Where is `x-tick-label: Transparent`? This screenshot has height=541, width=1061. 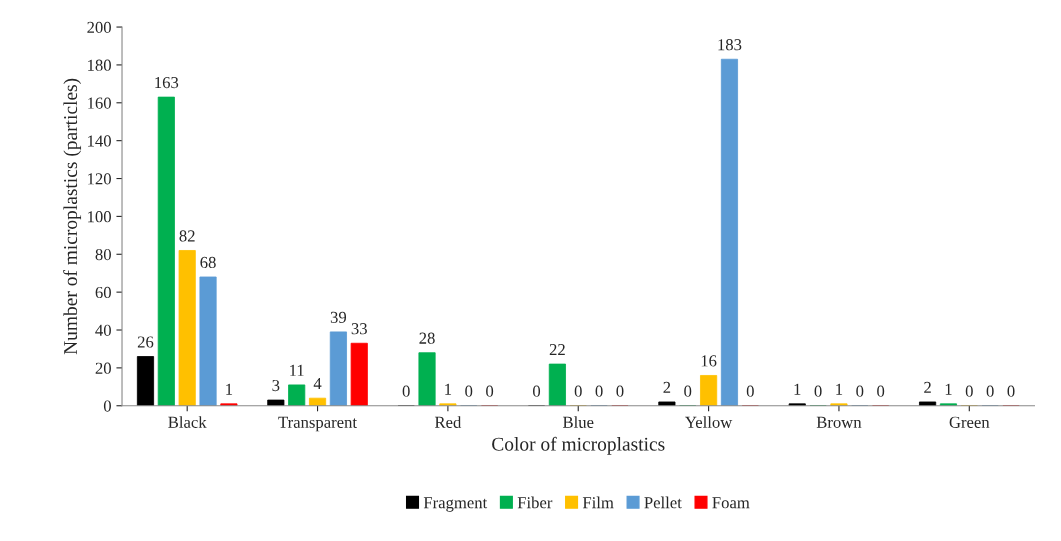 x-tick-label: Transparent is located at coordinates (317, 424).